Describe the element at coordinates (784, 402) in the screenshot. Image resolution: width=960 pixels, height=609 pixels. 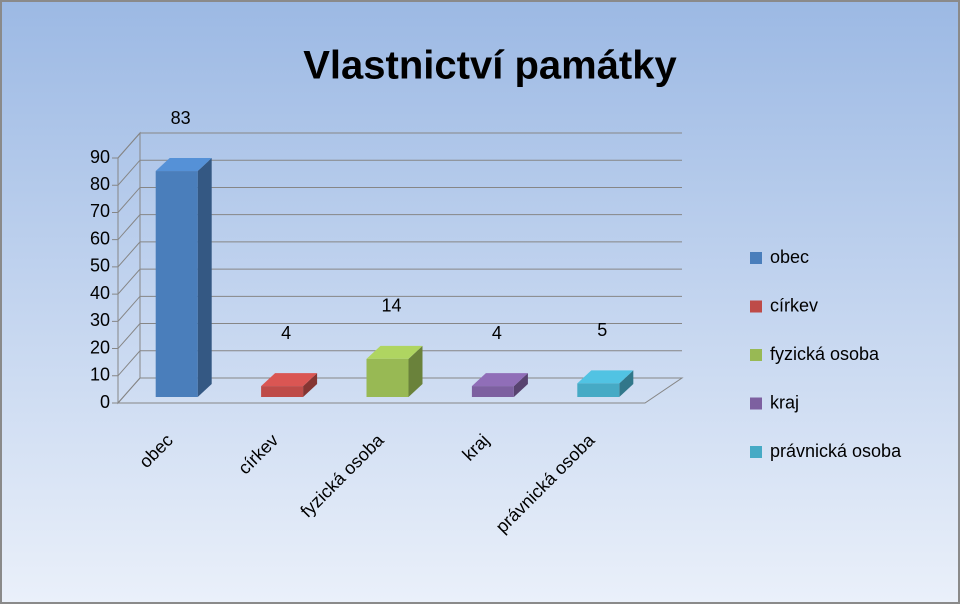
I see `legend-label: kraj` at that location.